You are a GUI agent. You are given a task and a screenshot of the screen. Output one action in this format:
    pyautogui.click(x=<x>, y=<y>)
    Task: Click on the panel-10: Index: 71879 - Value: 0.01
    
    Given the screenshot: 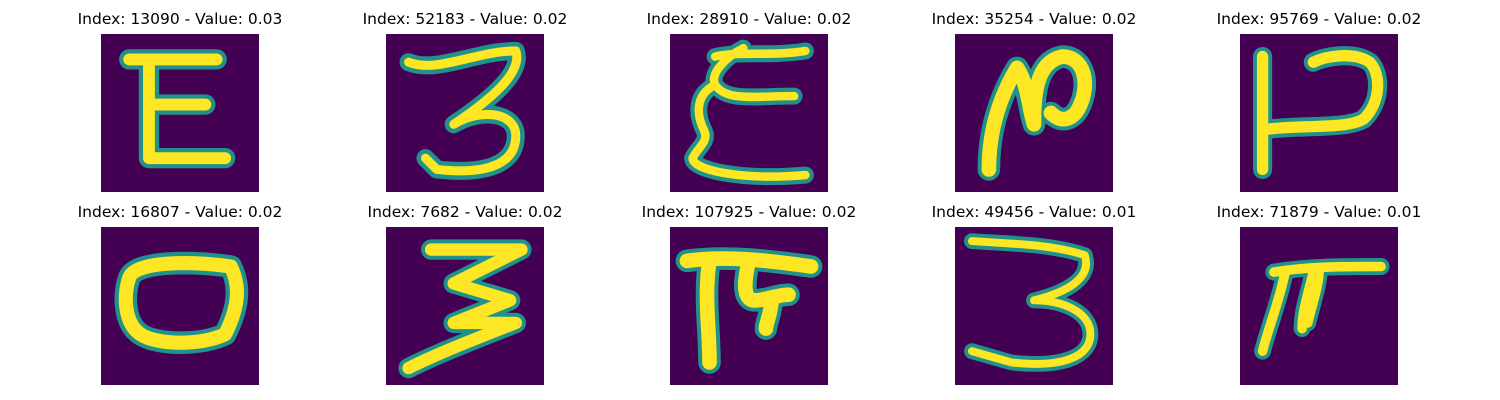 What is the action you would take?
    pyautogui.click(x=1319, y=298)
    